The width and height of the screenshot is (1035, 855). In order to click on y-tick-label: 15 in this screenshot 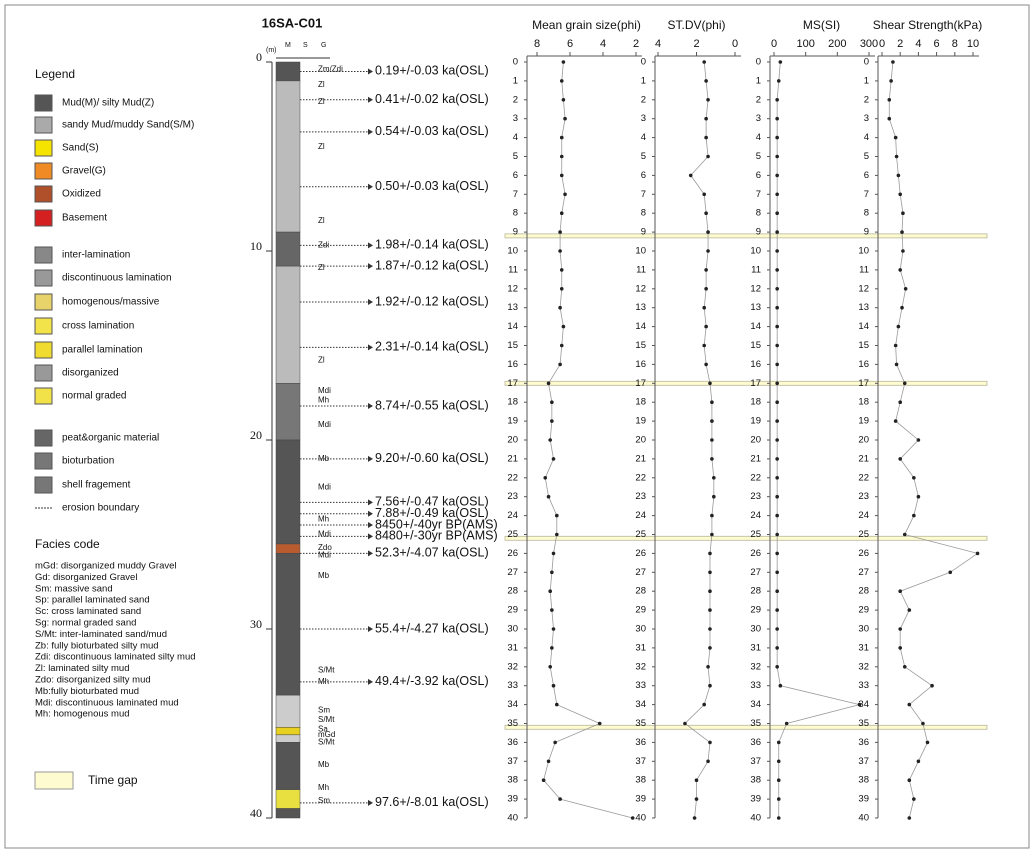, I will do `click(755, 345)`.